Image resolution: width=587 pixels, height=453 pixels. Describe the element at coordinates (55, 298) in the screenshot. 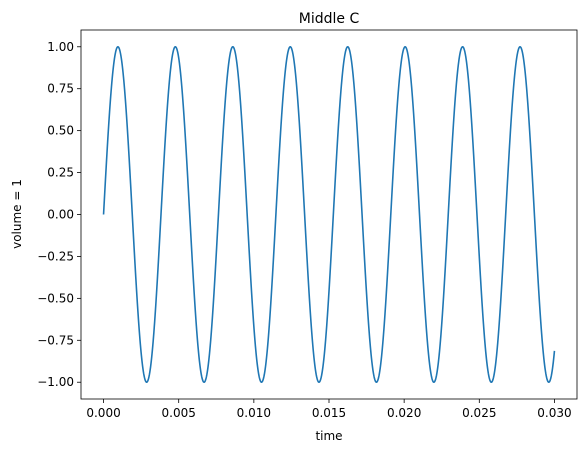

I see `y-tick-label: −0.50` at that location.